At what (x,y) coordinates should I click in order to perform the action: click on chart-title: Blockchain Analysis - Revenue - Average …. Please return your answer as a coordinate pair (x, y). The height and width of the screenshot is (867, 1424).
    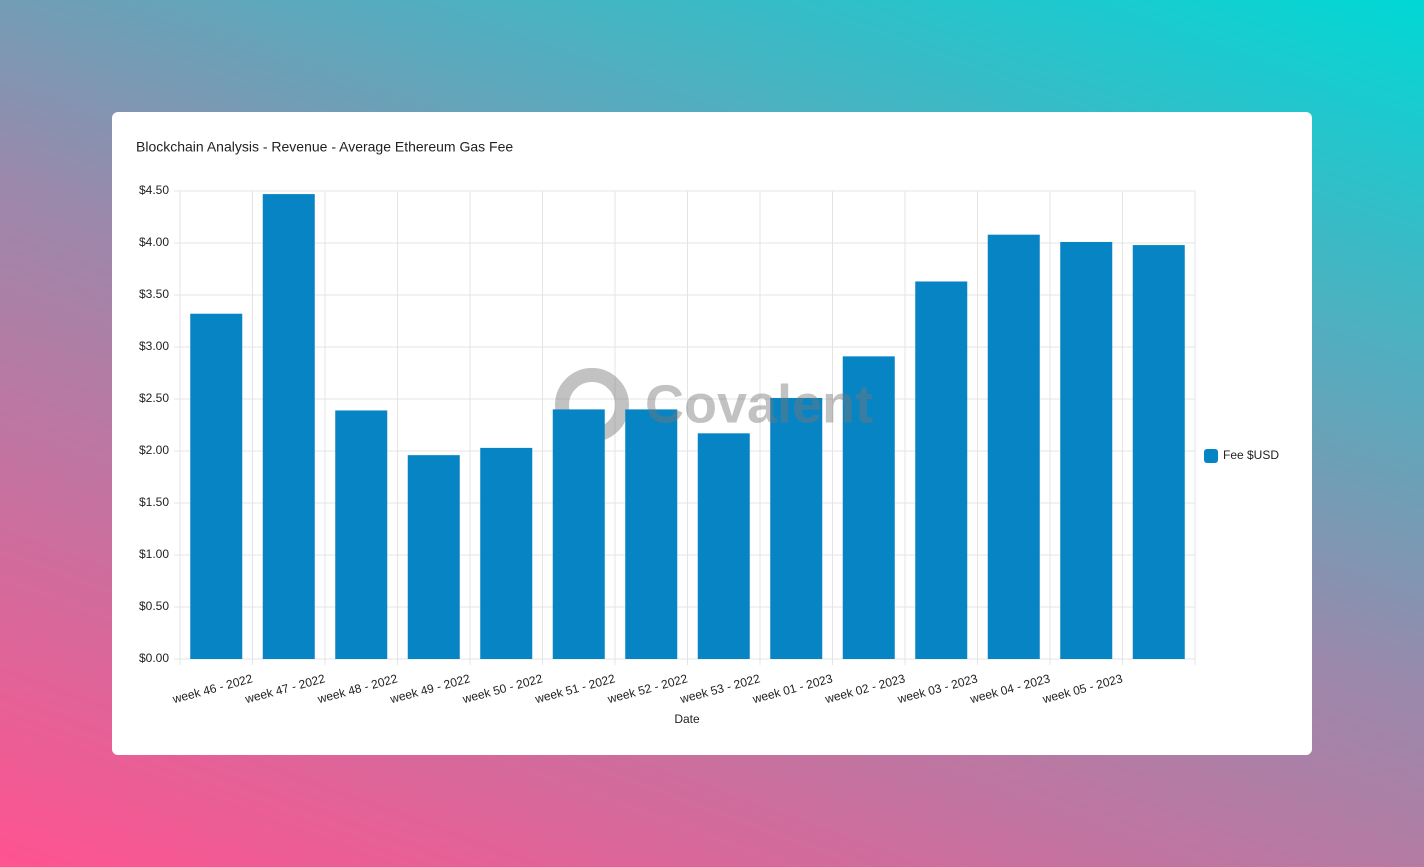
    Looking at the image, I should click on (324, 147).